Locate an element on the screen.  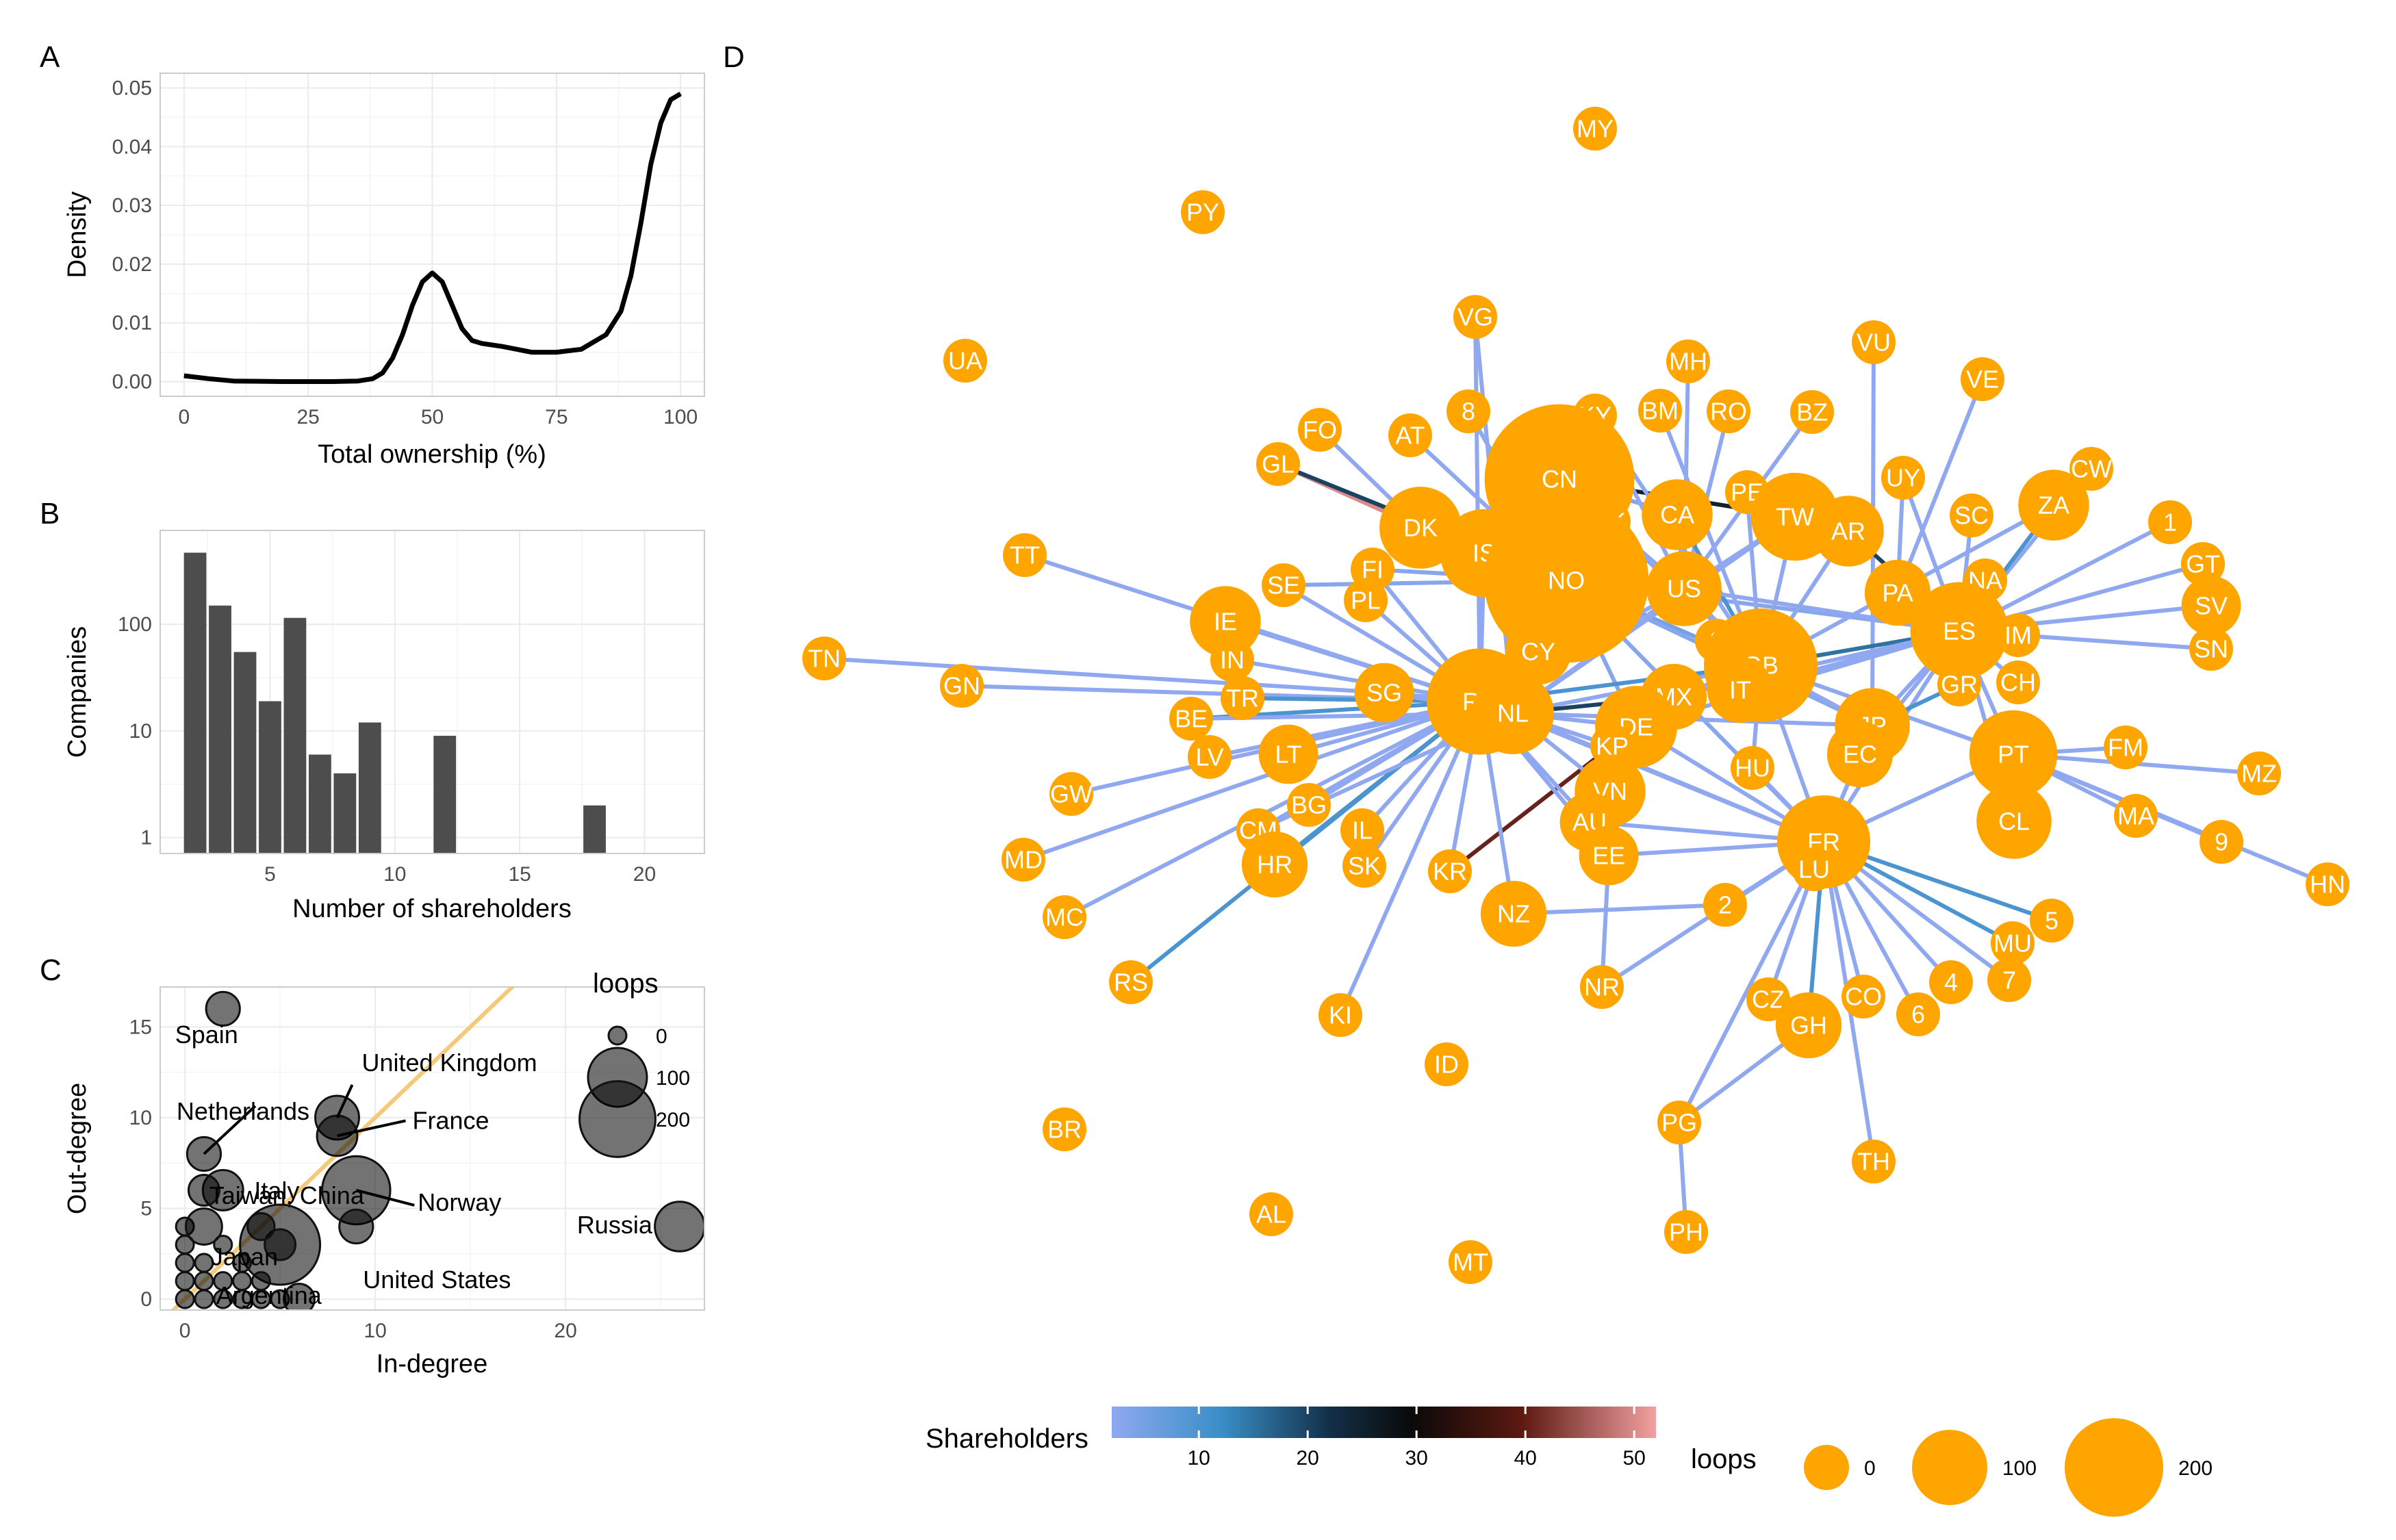
network-node-label: CW is located at coordinates (2091, 469).